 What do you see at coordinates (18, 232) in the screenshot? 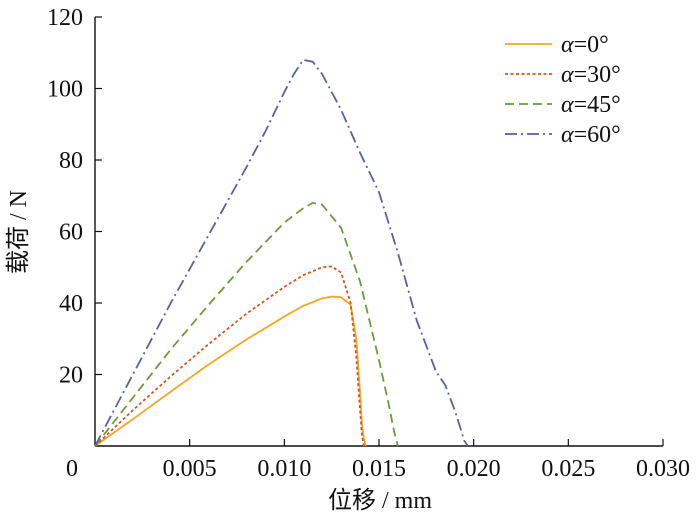
I see `y-axis-label: 载荷 / N` at bounding box center [18, 232].